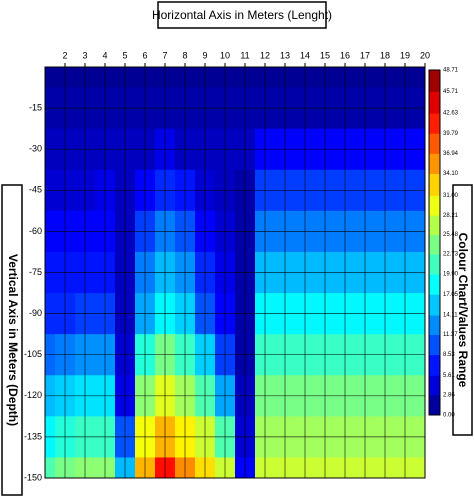 The image size is (474, 504). Describe the element at coordinates (33, 395) in the screenshot. I see `y-tick-label: -120` at that location.